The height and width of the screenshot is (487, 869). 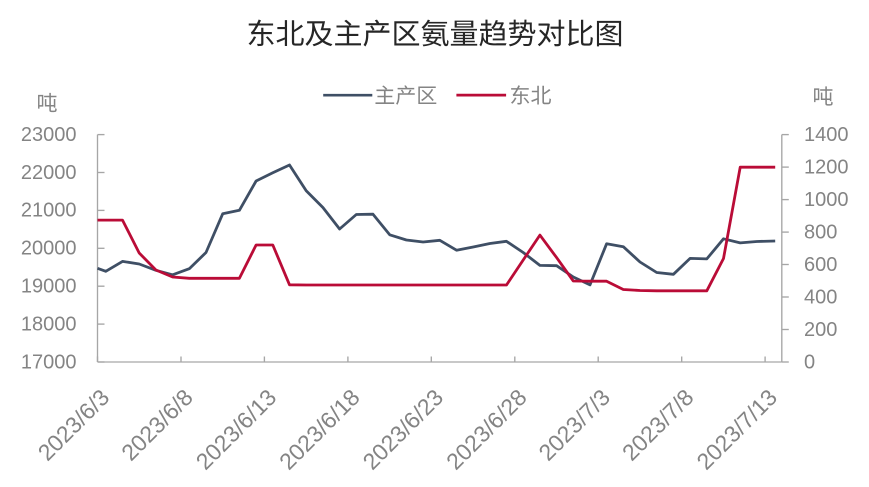 What do you see at coordinates (809, 362) in the screenshot?
I see `svg-text: 0` at bounding box center [809, 362].